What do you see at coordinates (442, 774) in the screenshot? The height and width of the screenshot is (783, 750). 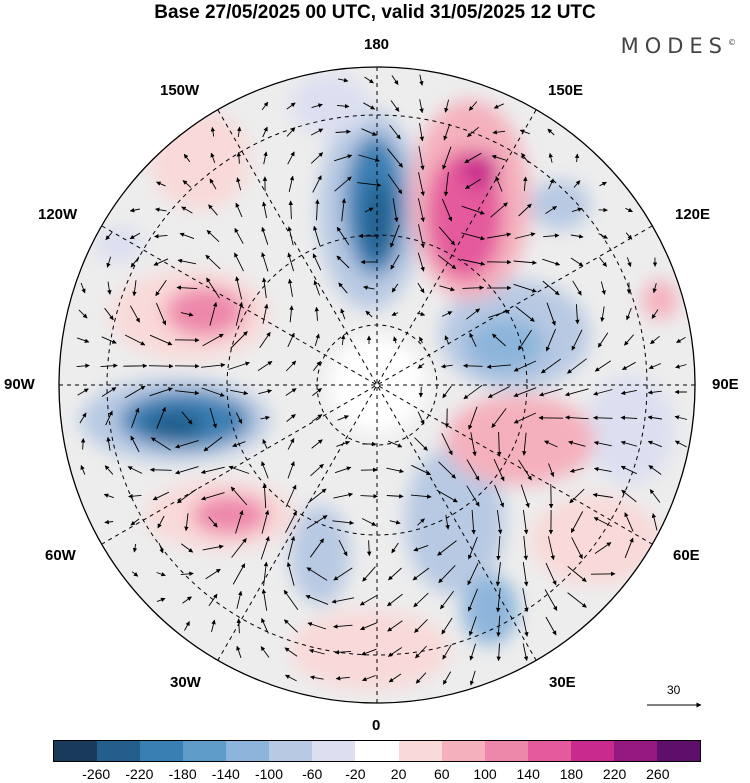 I see `colorbar-tick-label: 60` at bounding box center [442, 774].